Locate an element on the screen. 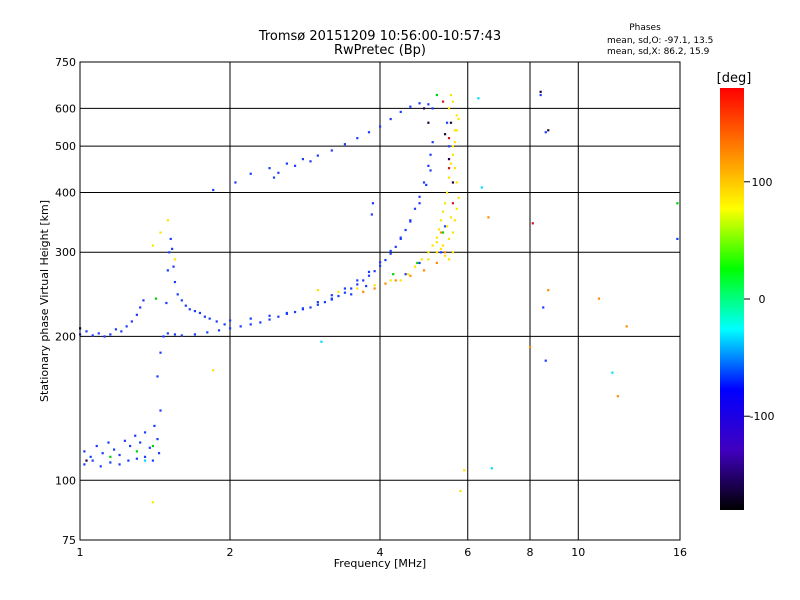 The image size is (800, 600). y-tick-label: 200 is located at coordinates (65, 336).